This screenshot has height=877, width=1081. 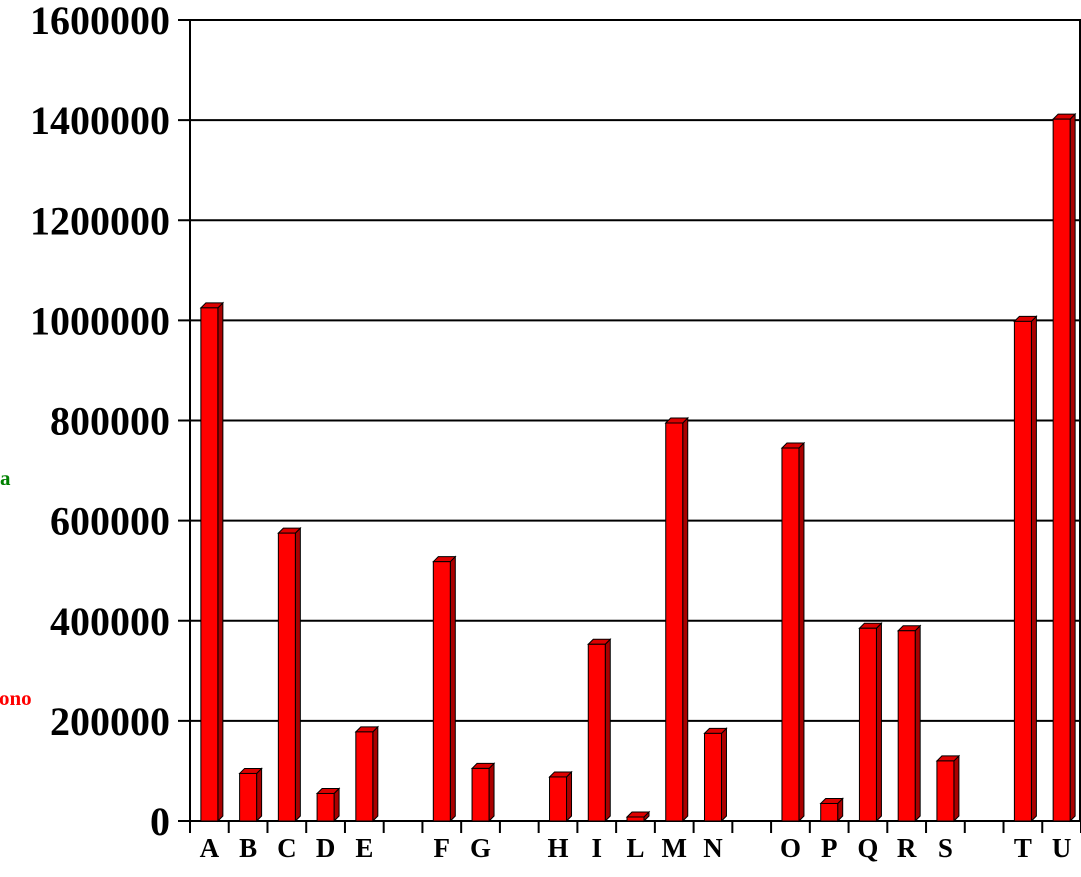 I want to click on bar-R, so click(x=909, y=723).